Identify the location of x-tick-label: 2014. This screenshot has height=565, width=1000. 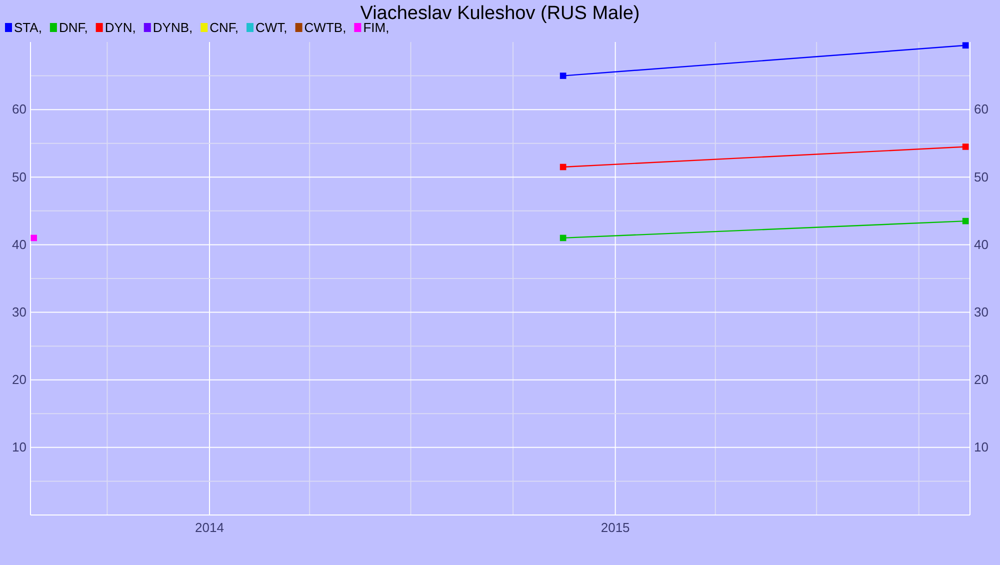
(209, 528).